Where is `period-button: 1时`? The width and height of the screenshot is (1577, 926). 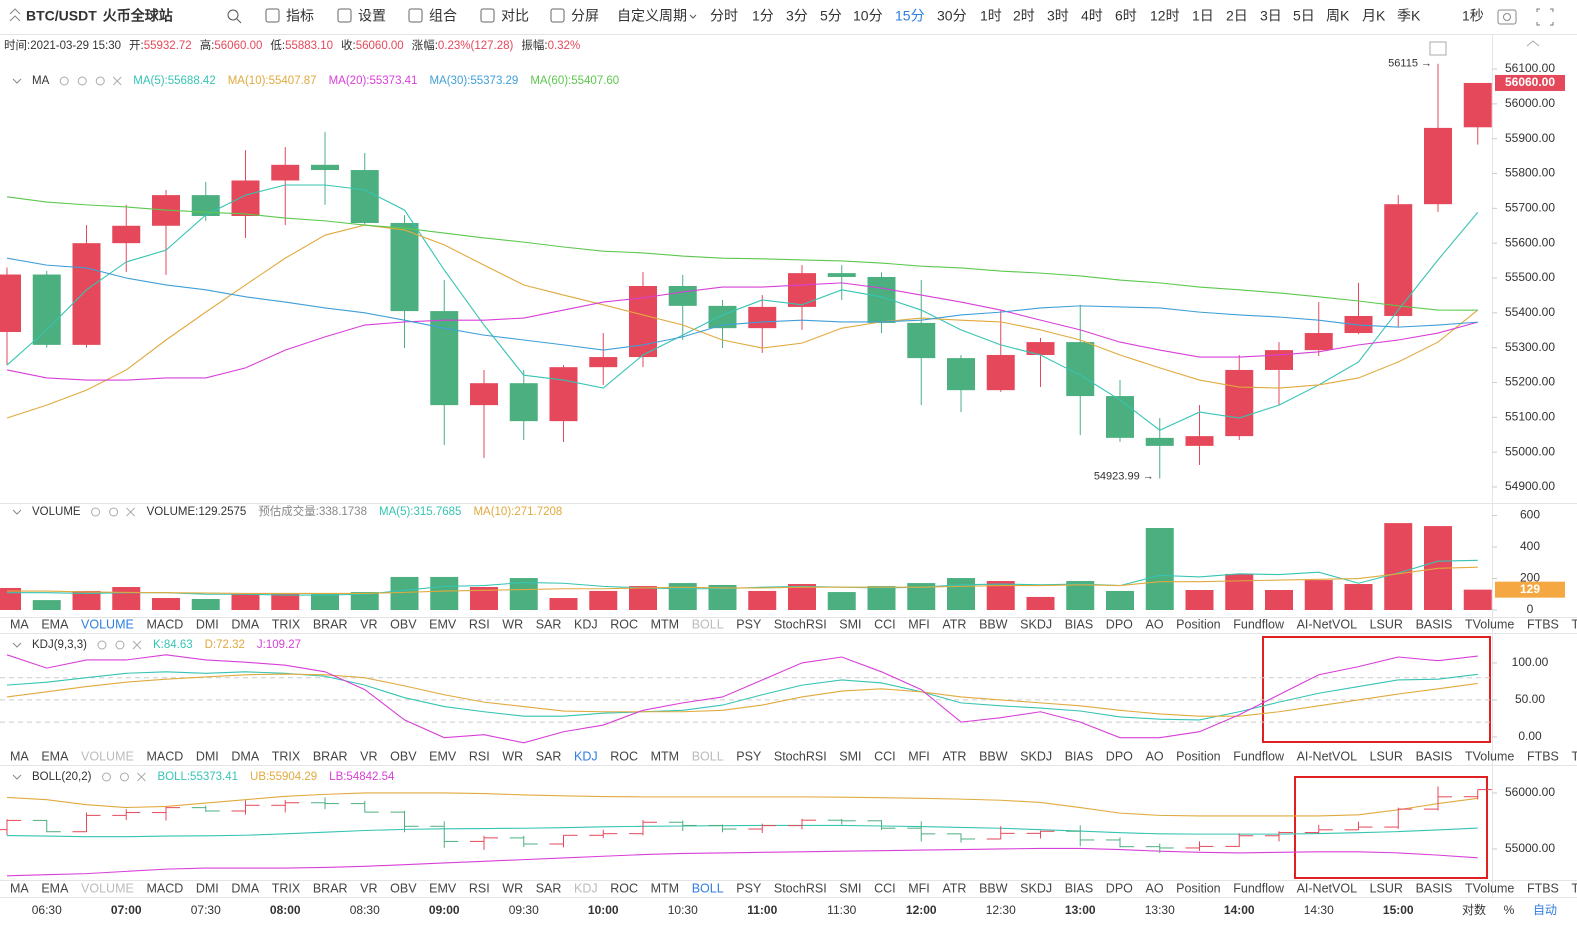 period-button: 1时 is located at coordinates (991, 16).